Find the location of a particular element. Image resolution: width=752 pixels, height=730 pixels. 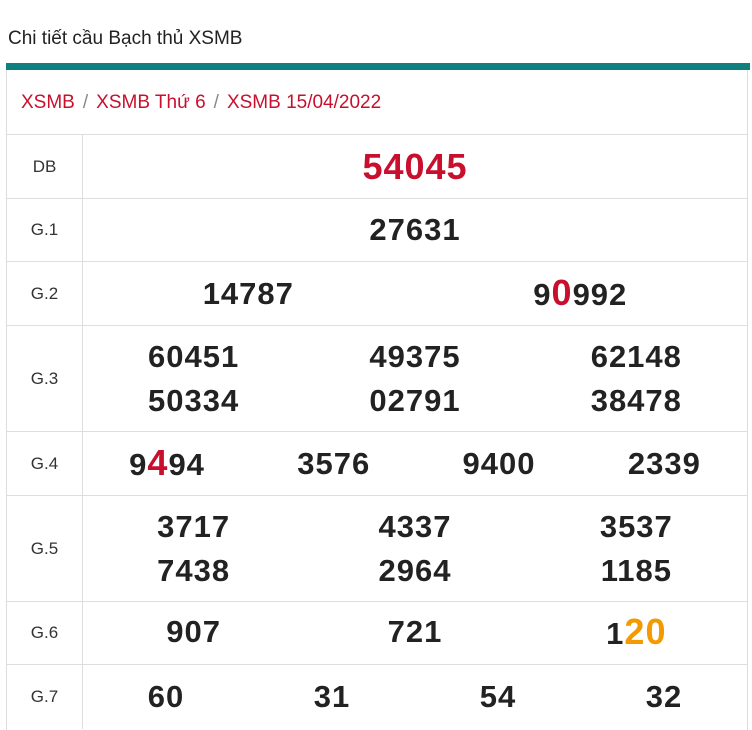

prize-number: 62148 is located at coordinates (636, 356).